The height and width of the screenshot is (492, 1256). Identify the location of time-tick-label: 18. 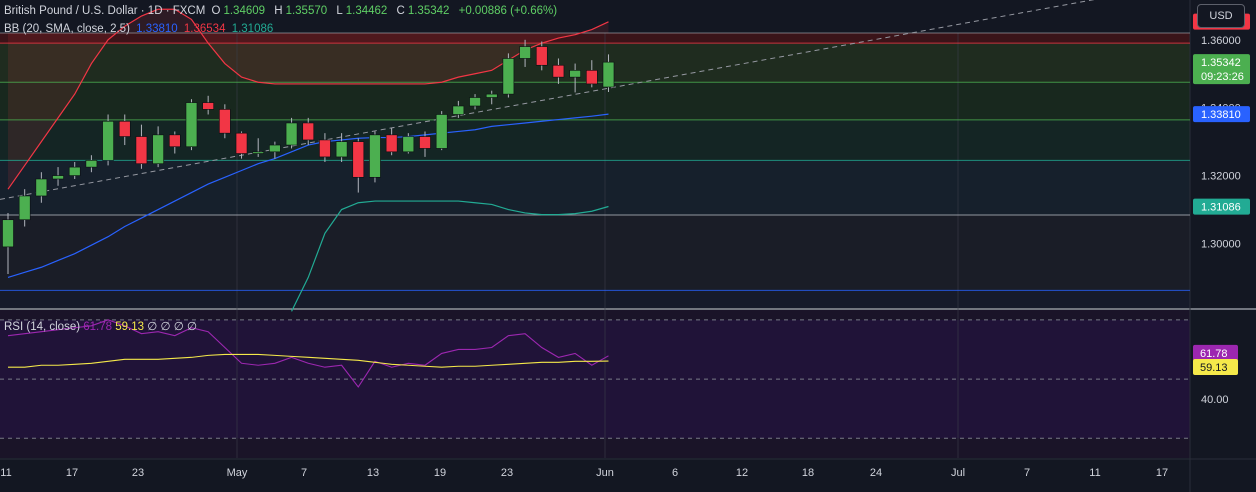
(808, 473).